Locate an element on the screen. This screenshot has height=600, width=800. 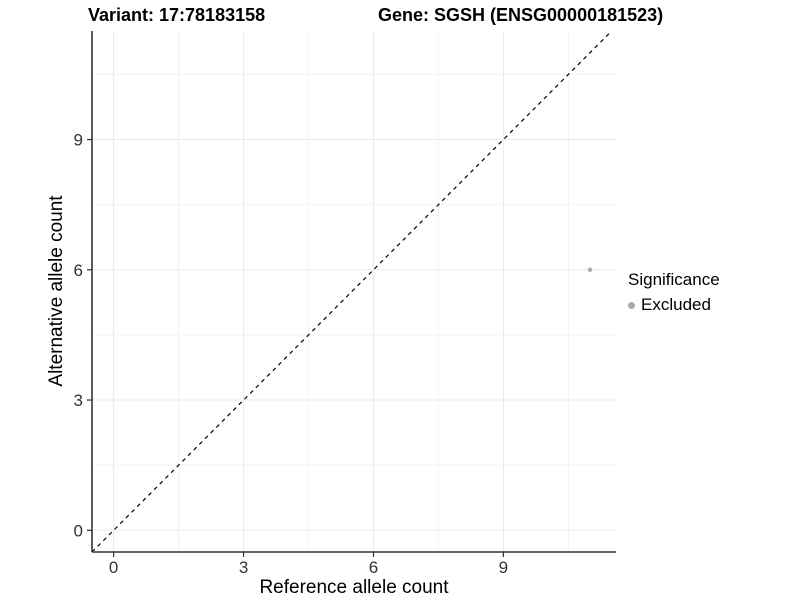
legend-point-icon is located at coordinates (631, 305).